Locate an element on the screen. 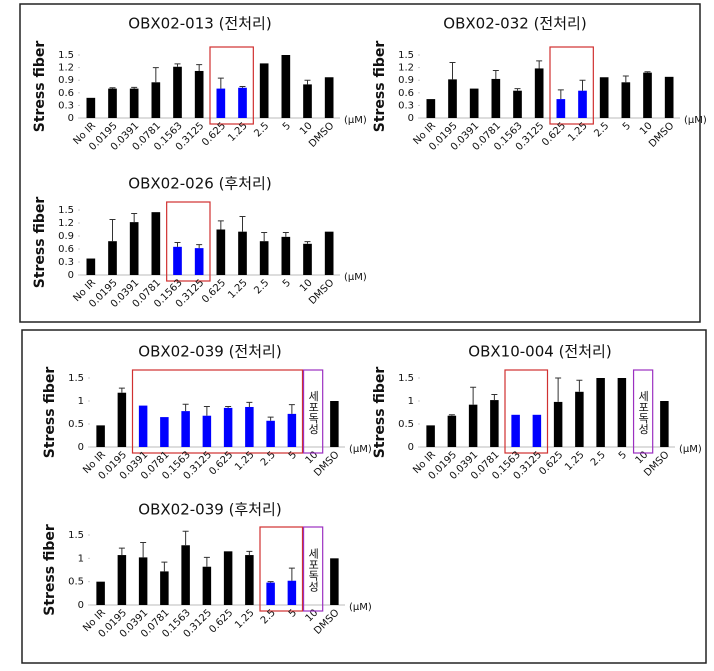 The width and height of the screenshot is (714, 671). annotation: 세포독성 is located at coordinates (313, 570).